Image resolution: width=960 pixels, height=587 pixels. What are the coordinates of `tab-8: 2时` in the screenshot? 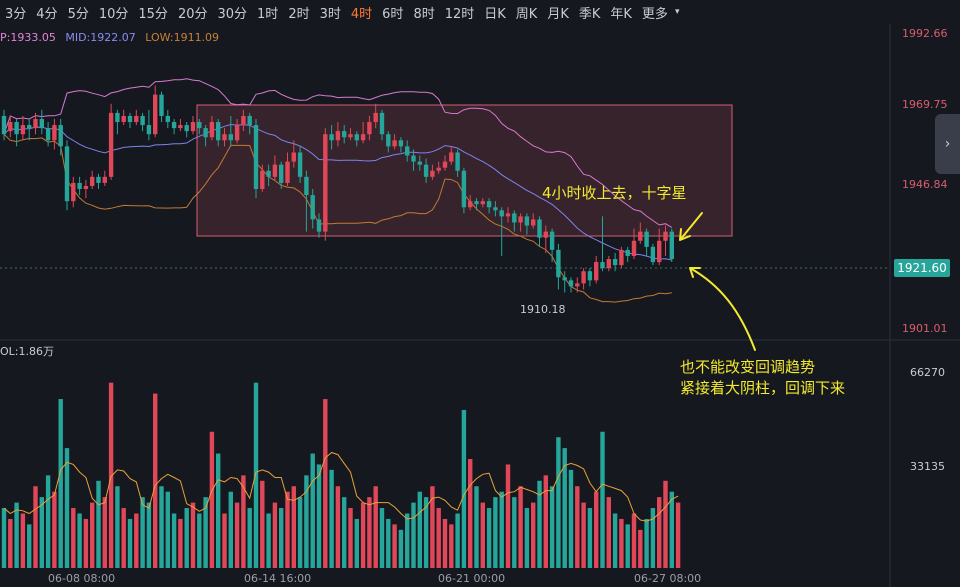 It's located at (299, 14).